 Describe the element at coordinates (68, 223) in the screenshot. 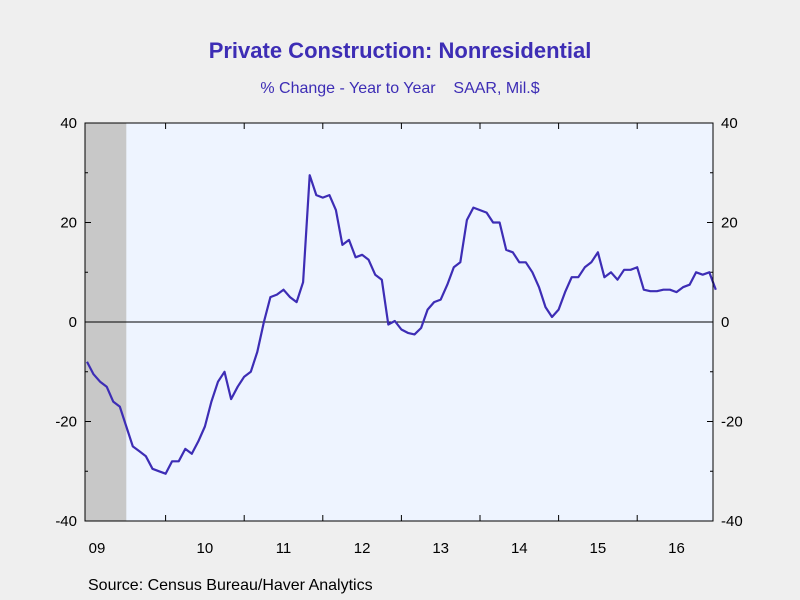

I see `y-tick-label-left: 20` at that location.